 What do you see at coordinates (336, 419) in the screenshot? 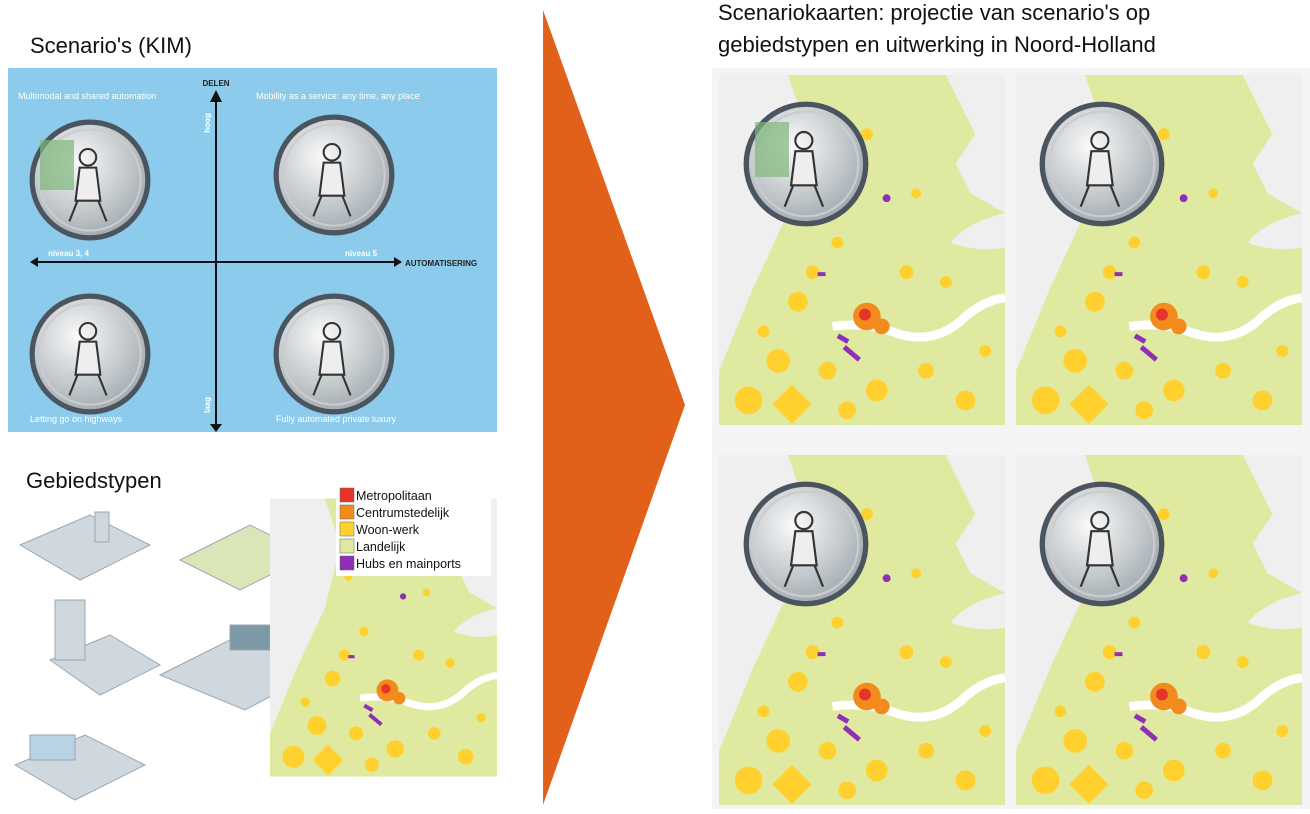
I see `scenario-label: Fully automated private luxury` at bounding box center [336, 419].